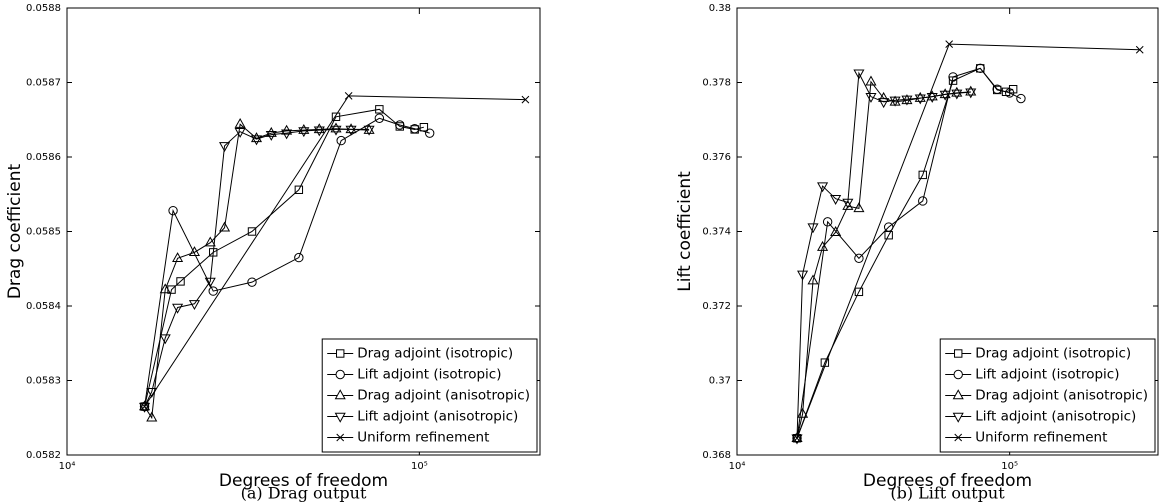 Image resolution: width=1172 pixels, height=504 pixels. Describe the element at coordinates (43, 381) in the screenshot. I see `y-tick-label: 0.0583` at that location.